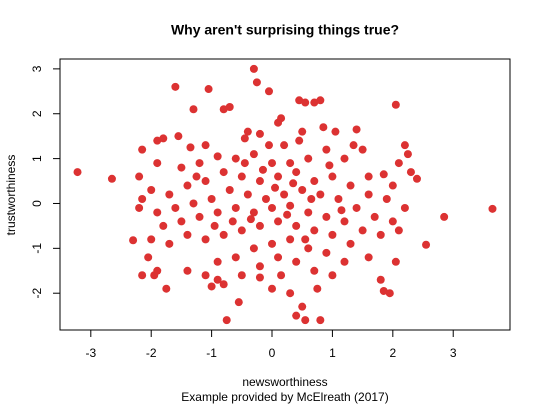  Describe the element at coordinates (11, 195) in the screenshot. I see `y-axis-label: trustworthiness` at that location.